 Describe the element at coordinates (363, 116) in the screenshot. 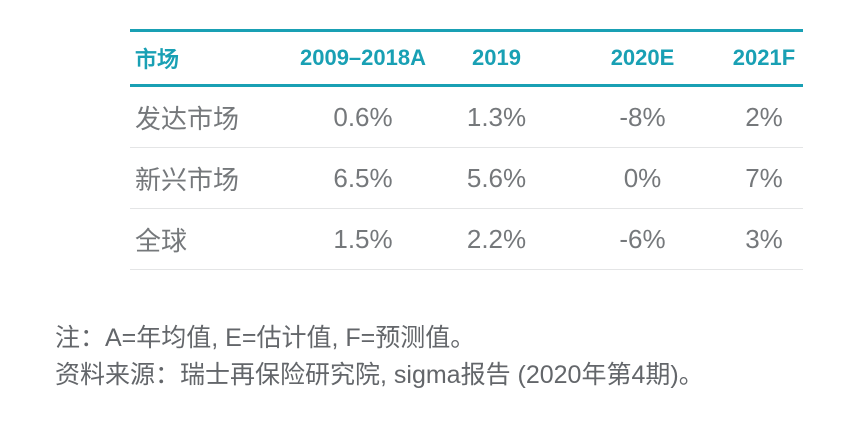

I see `cell-developed-2009-2018a: 0.6%` at that location.